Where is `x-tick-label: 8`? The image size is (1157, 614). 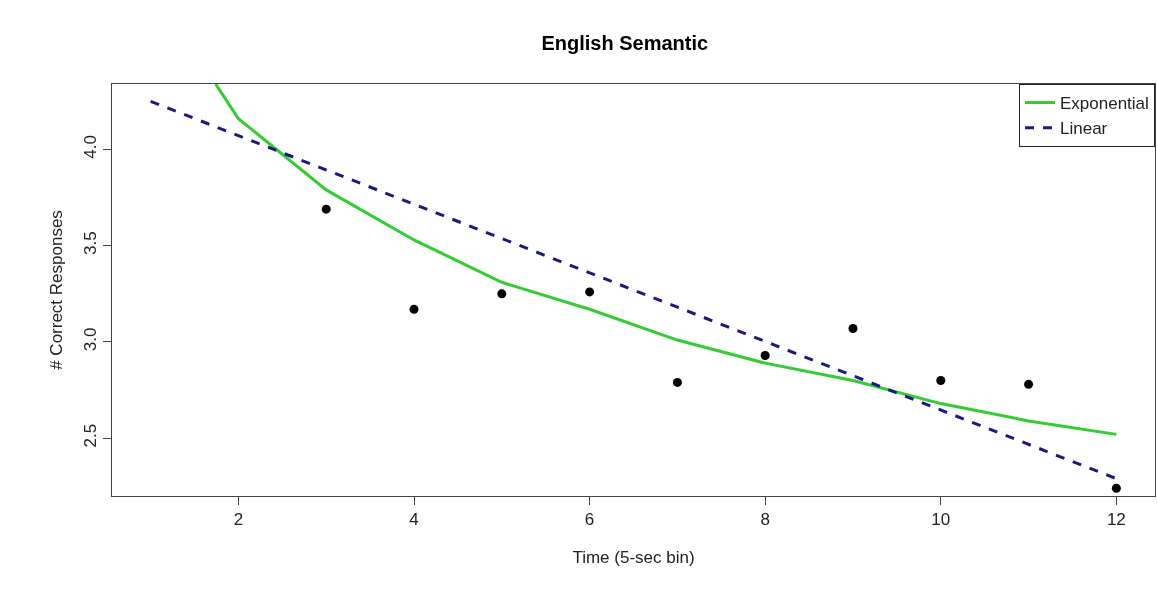
x-tick-label: 8 is located at coordinates (765, 520).